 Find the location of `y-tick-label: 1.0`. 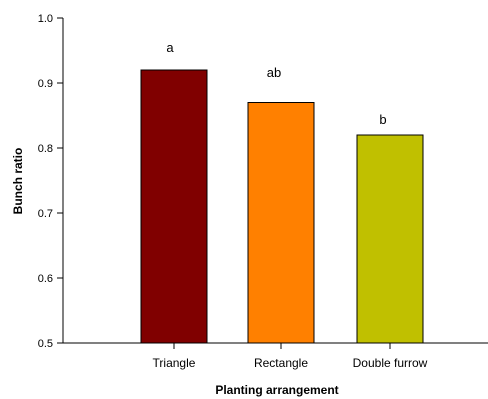

y-tick-label: 1.0 is located at coordinates (45, 19).